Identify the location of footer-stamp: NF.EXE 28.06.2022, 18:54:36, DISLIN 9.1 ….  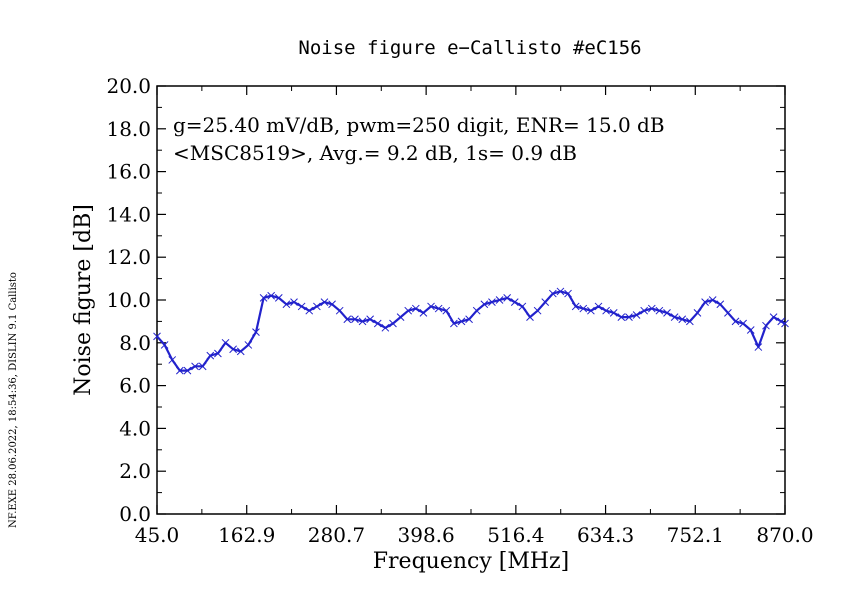
(13, 400).